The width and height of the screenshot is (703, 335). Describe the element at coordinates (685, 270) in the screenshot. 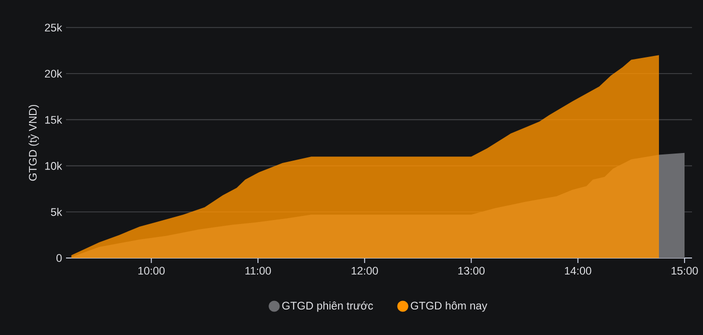

I see `x-tick-label: 15:00` at that location.